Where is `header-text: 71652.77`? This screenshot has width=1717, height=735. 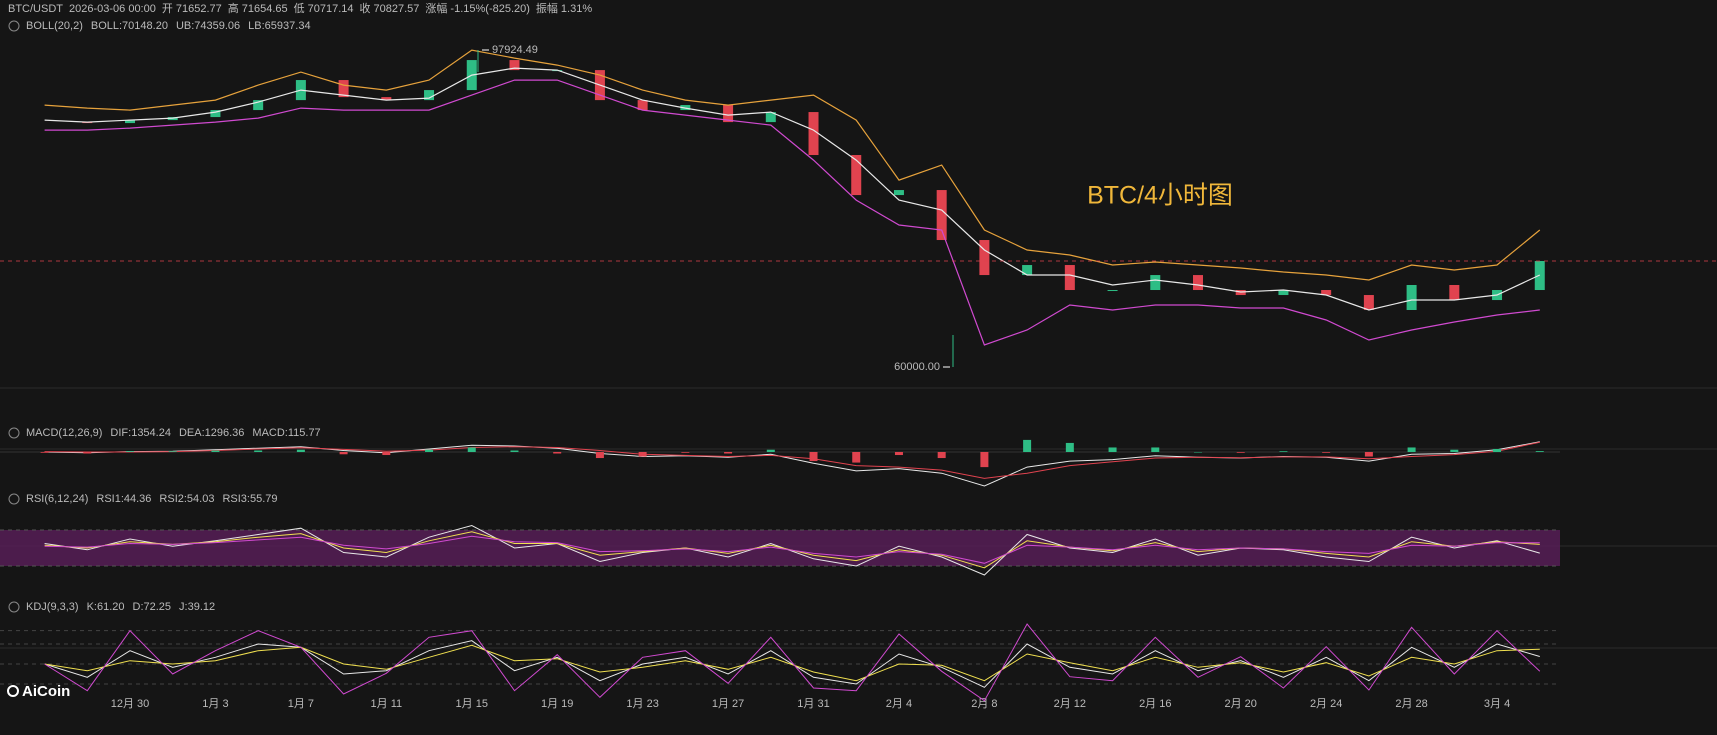 header-text: 71652.77 is located at coordinates (199, 9).